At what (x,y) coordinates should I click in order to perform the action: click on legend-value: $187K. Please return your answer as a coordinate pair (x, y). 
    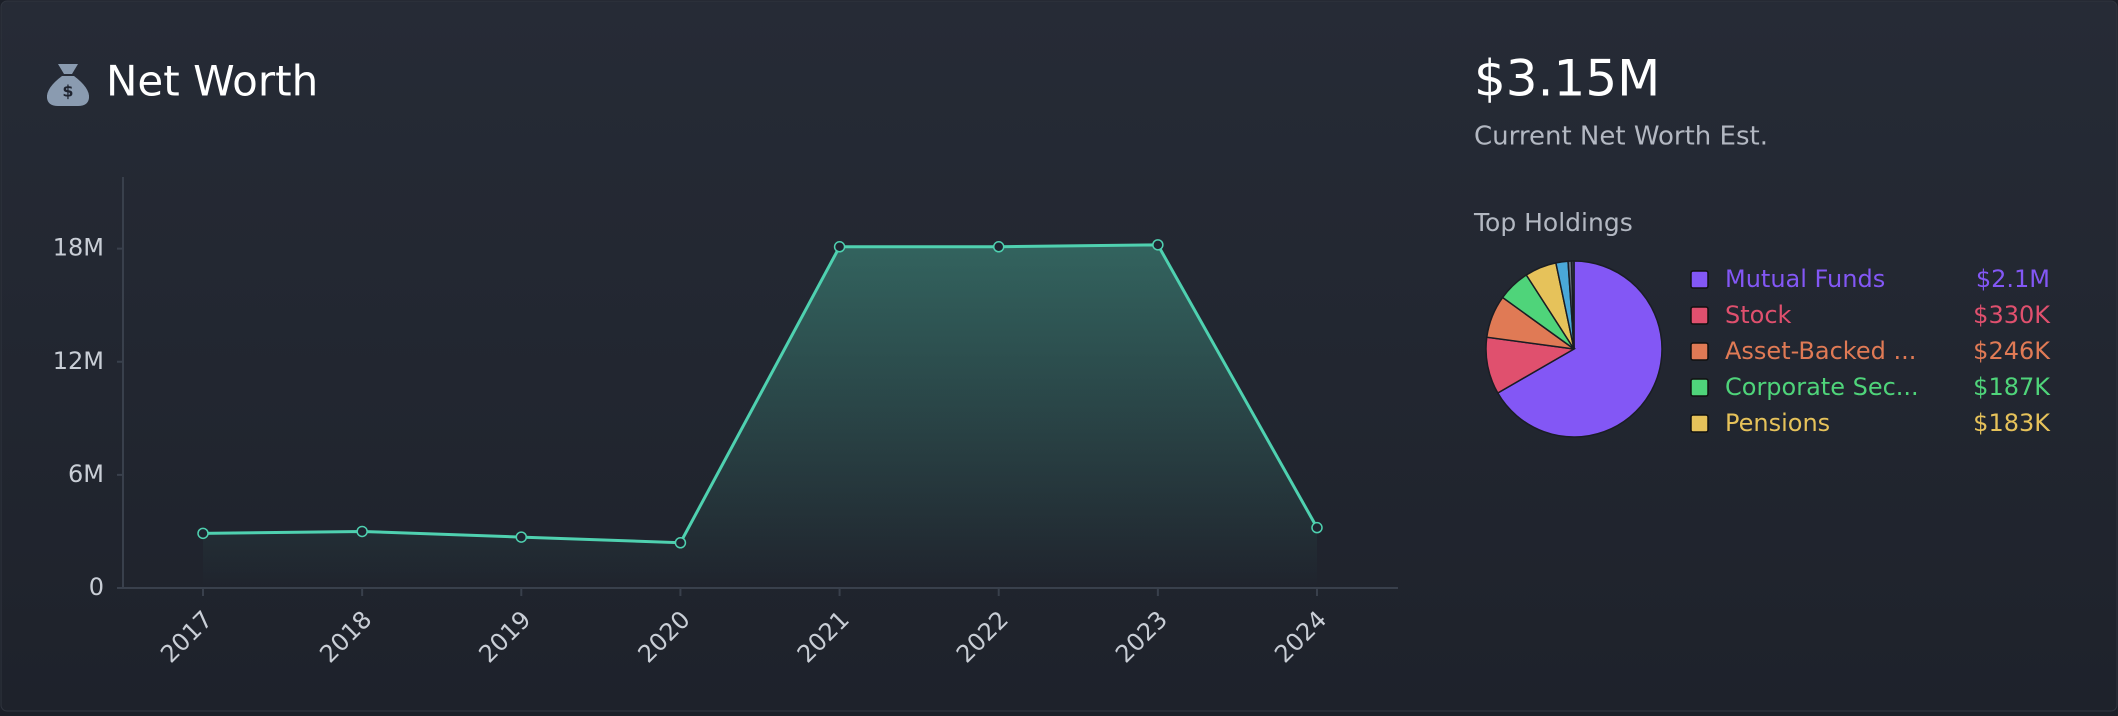
    Looking at the image, I should click on (2012, 387).